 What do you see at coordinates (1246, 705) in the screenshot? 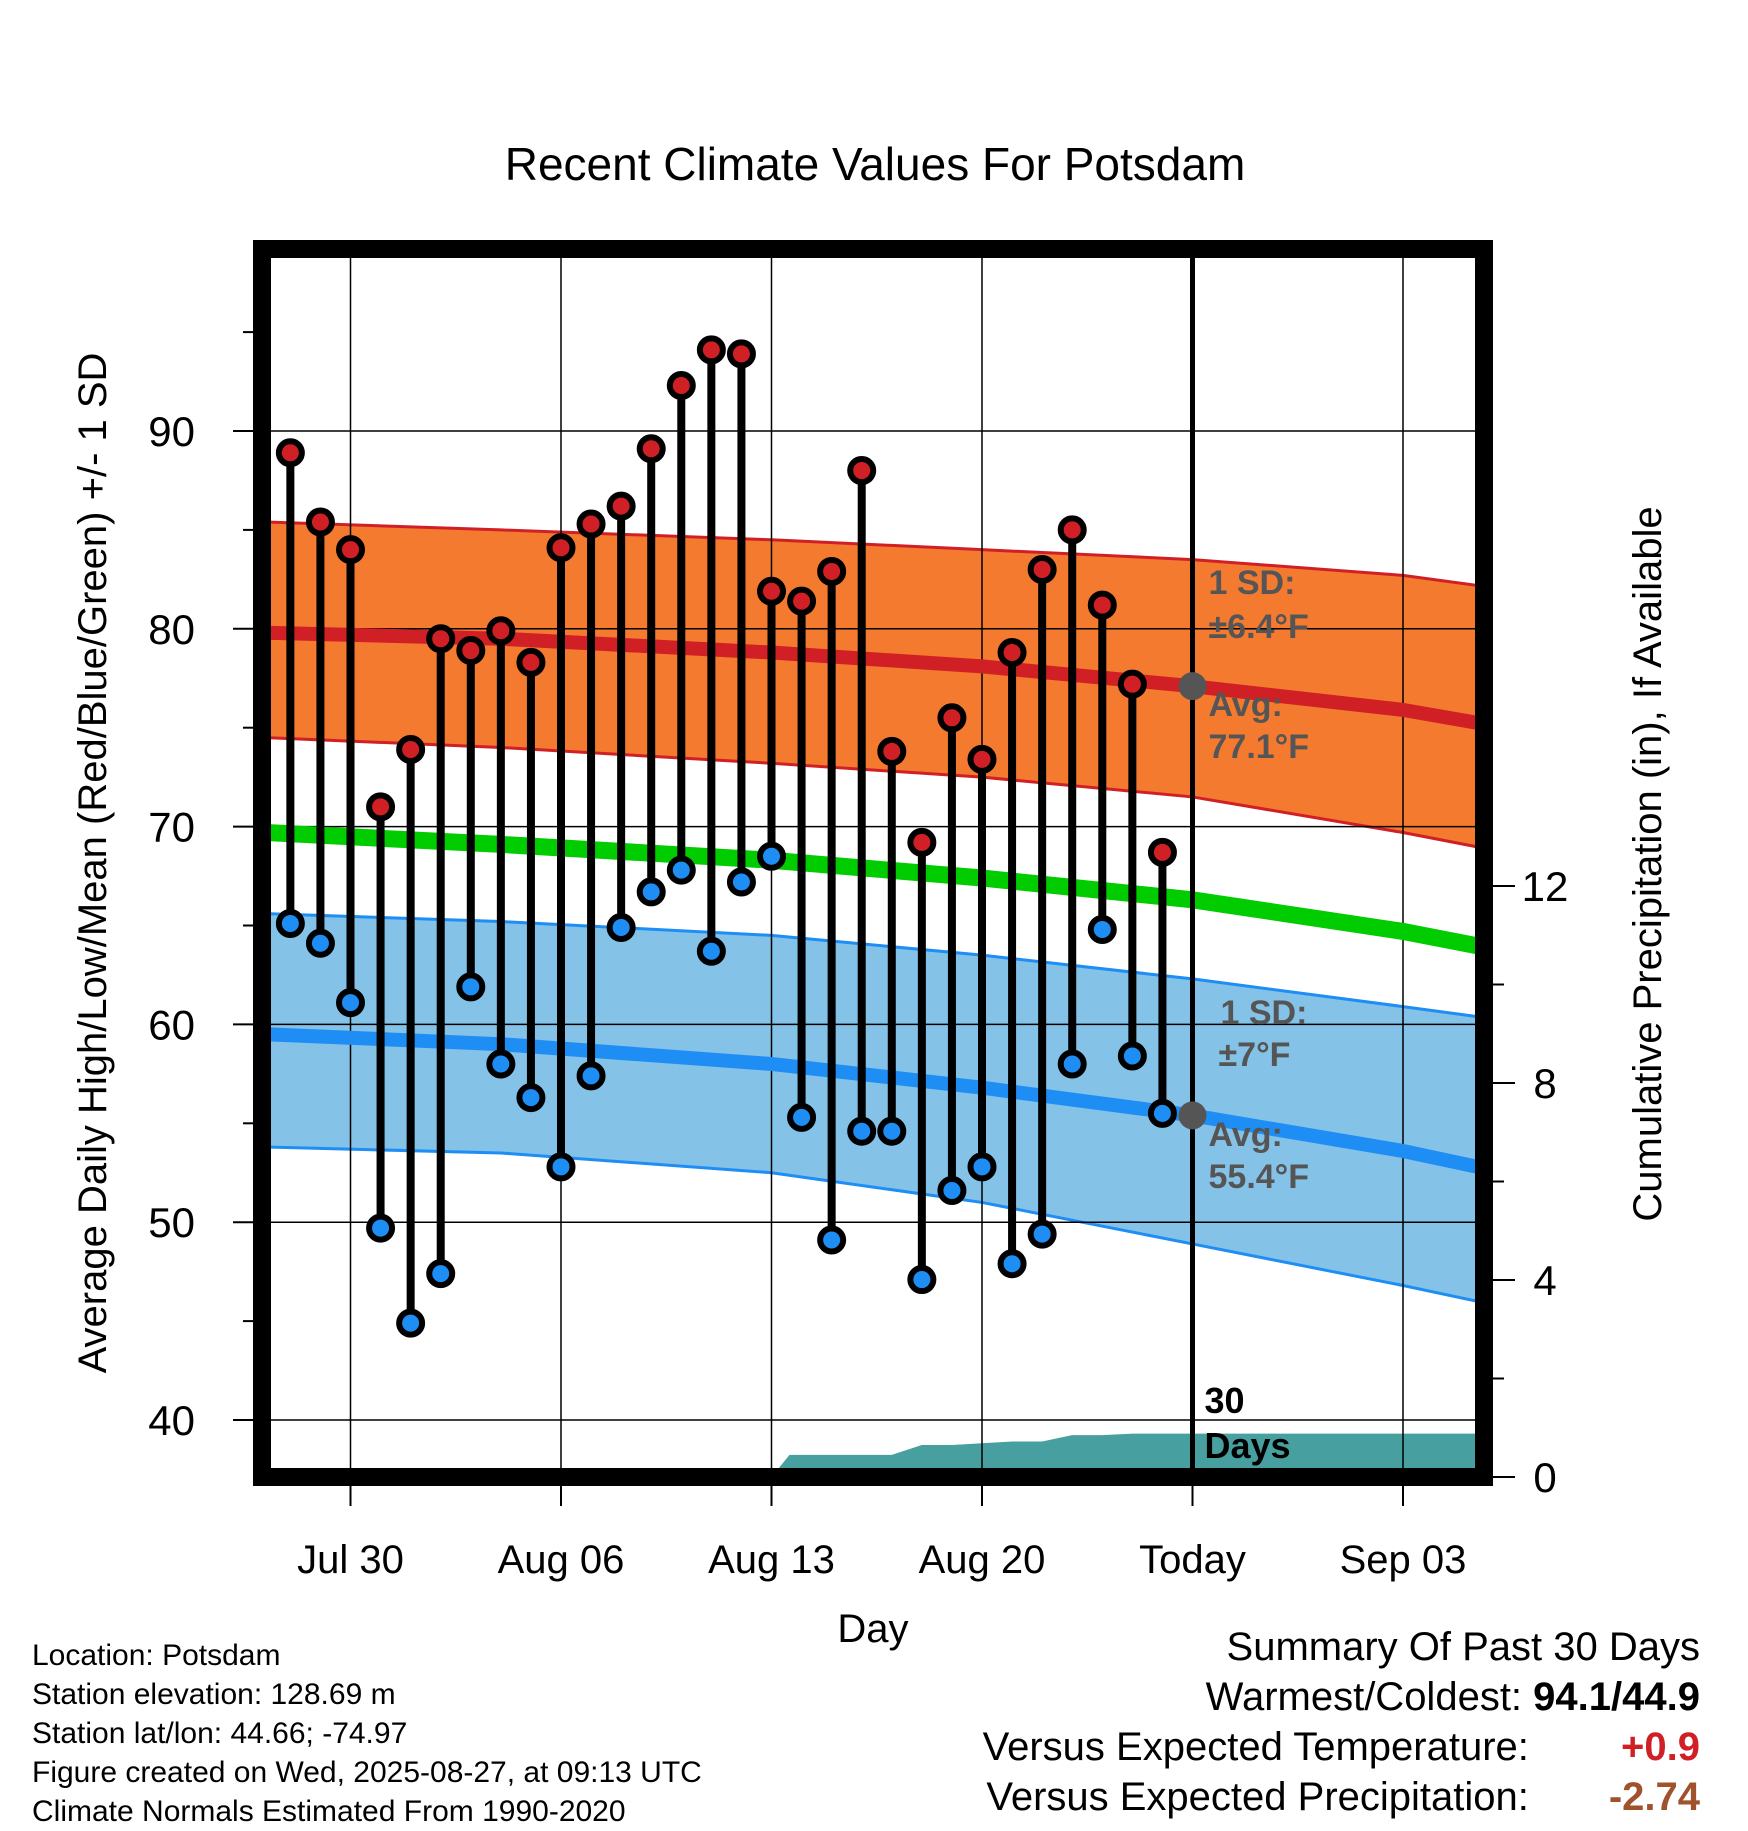
I see `high-avg-label: Avg:` at bounding box center [1246, 705].